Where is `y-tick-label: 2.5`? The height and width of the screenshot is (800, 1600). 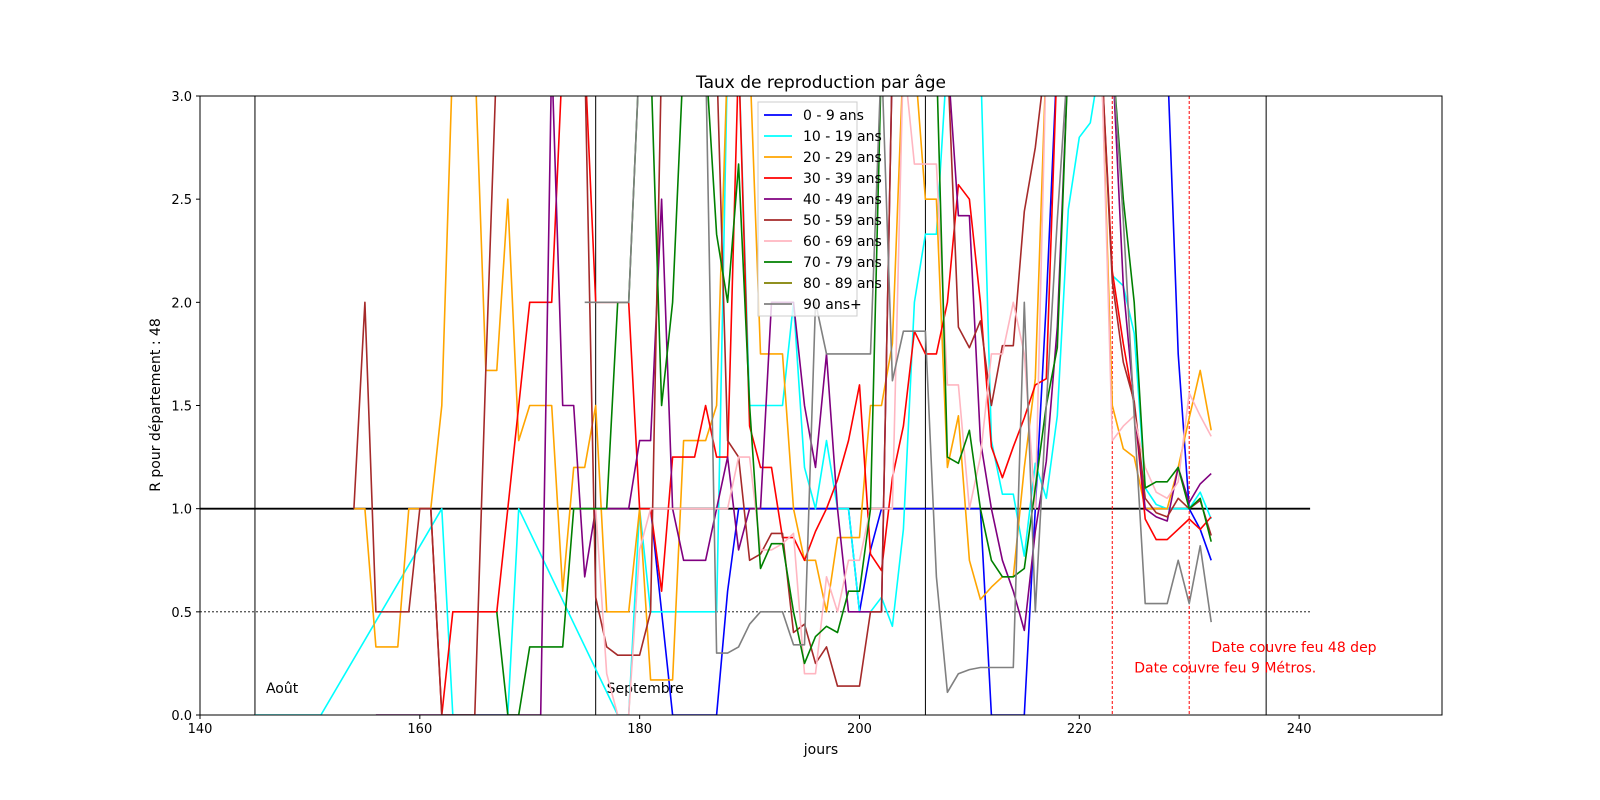 y-tick-label: 2.5 is located at coordinates (181, 200).